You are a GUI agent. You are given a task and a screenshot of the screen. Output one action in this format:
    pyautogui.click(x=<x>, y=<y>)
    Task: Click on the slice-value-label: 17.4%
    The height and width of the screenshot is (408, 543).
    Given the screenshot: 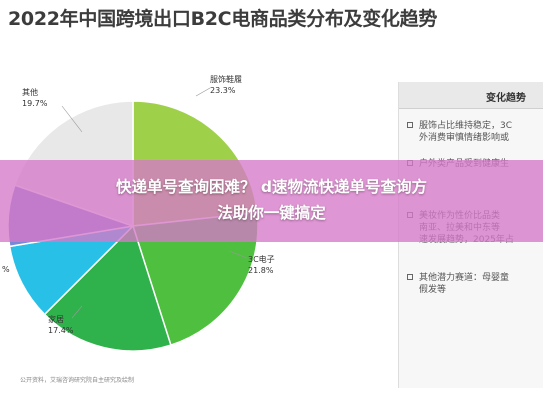 What is the action you would take?
    pyautogui.click(x=61, y=330)
    